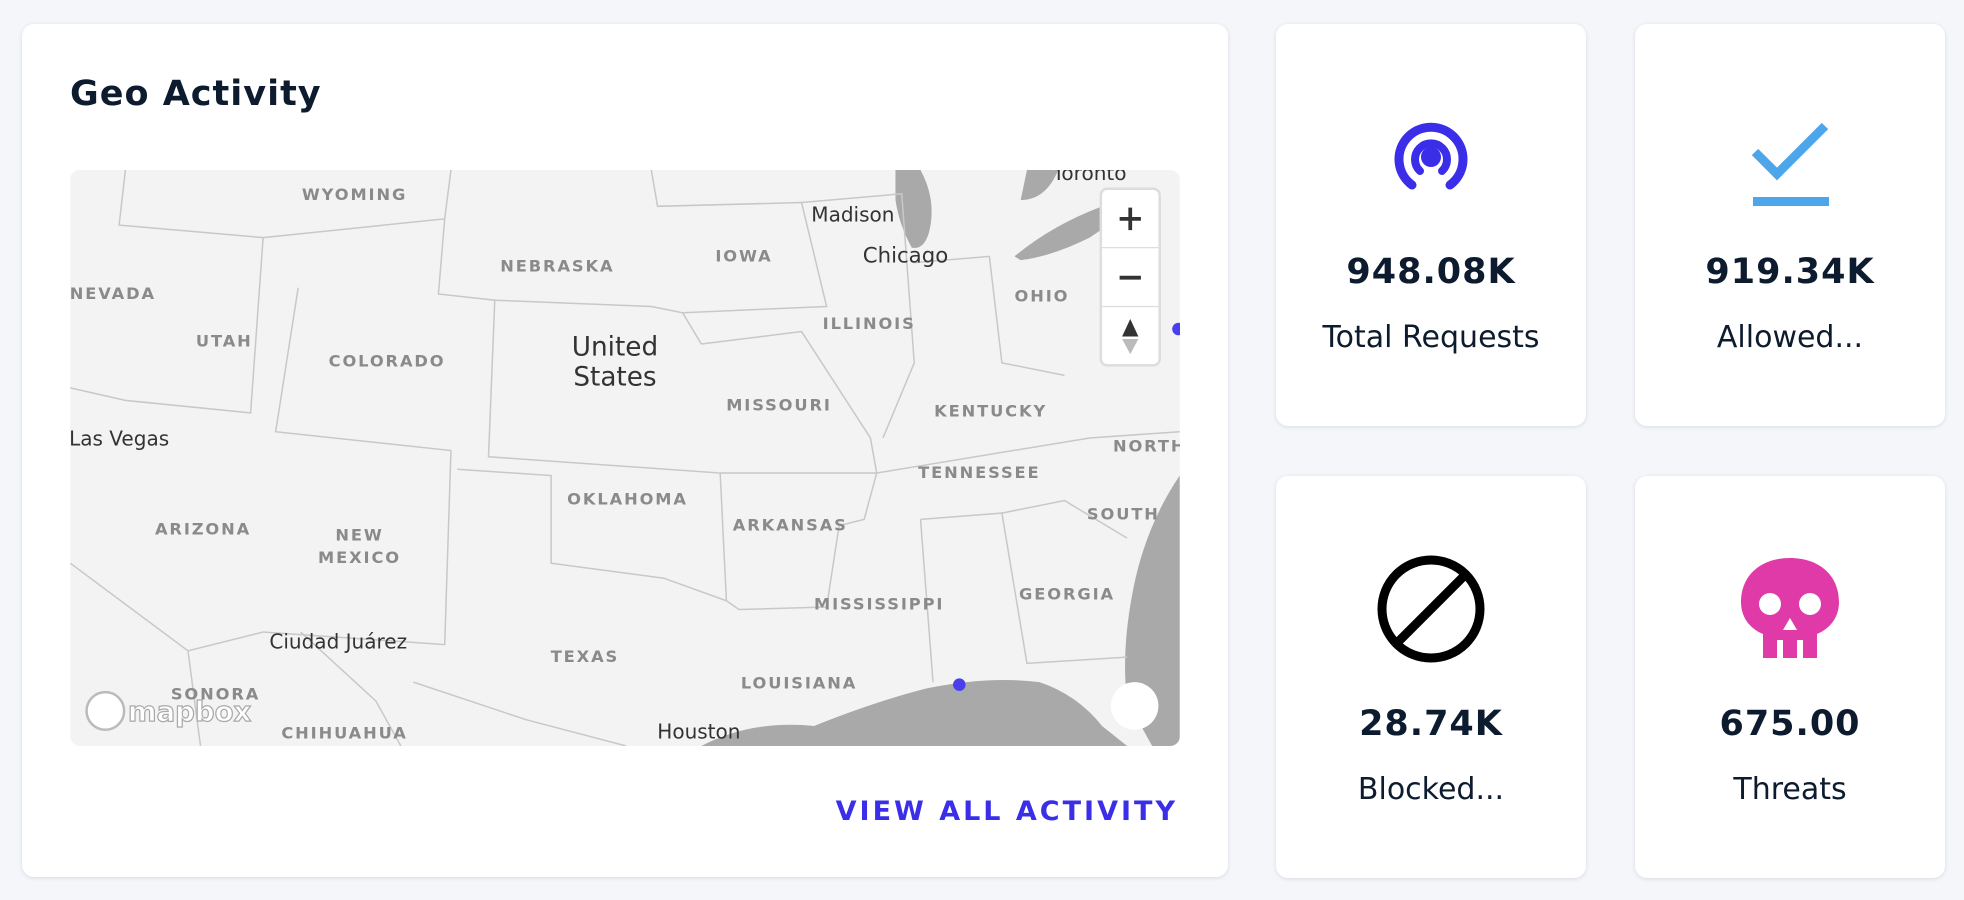 This screenshot has height=900, width=1964. Describe the element at coordinates (1431, 724) in the screenshot. I see `stat-value: 28.74K` at that location.